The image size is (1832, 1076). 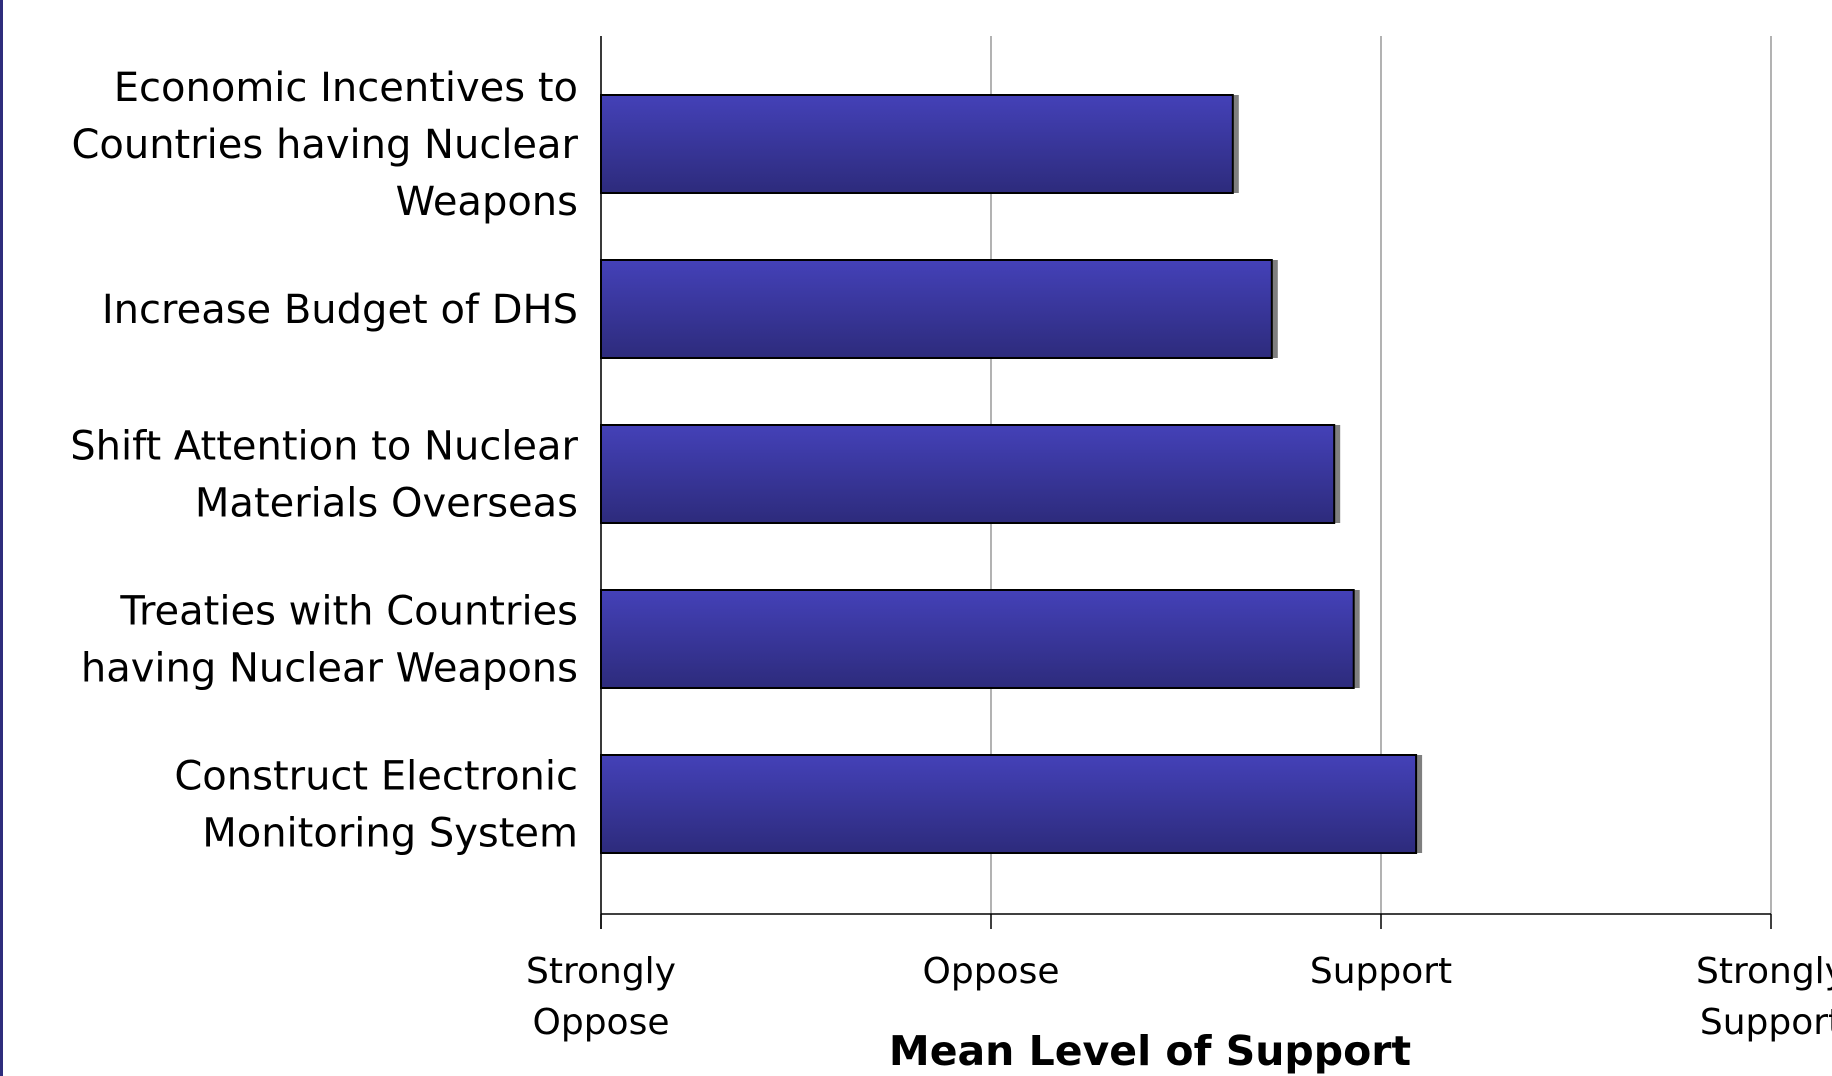 What do you see at coordinates (1, 538) in the screenshot?
I see `slide-left-edge` at bounding box center [1, 538].